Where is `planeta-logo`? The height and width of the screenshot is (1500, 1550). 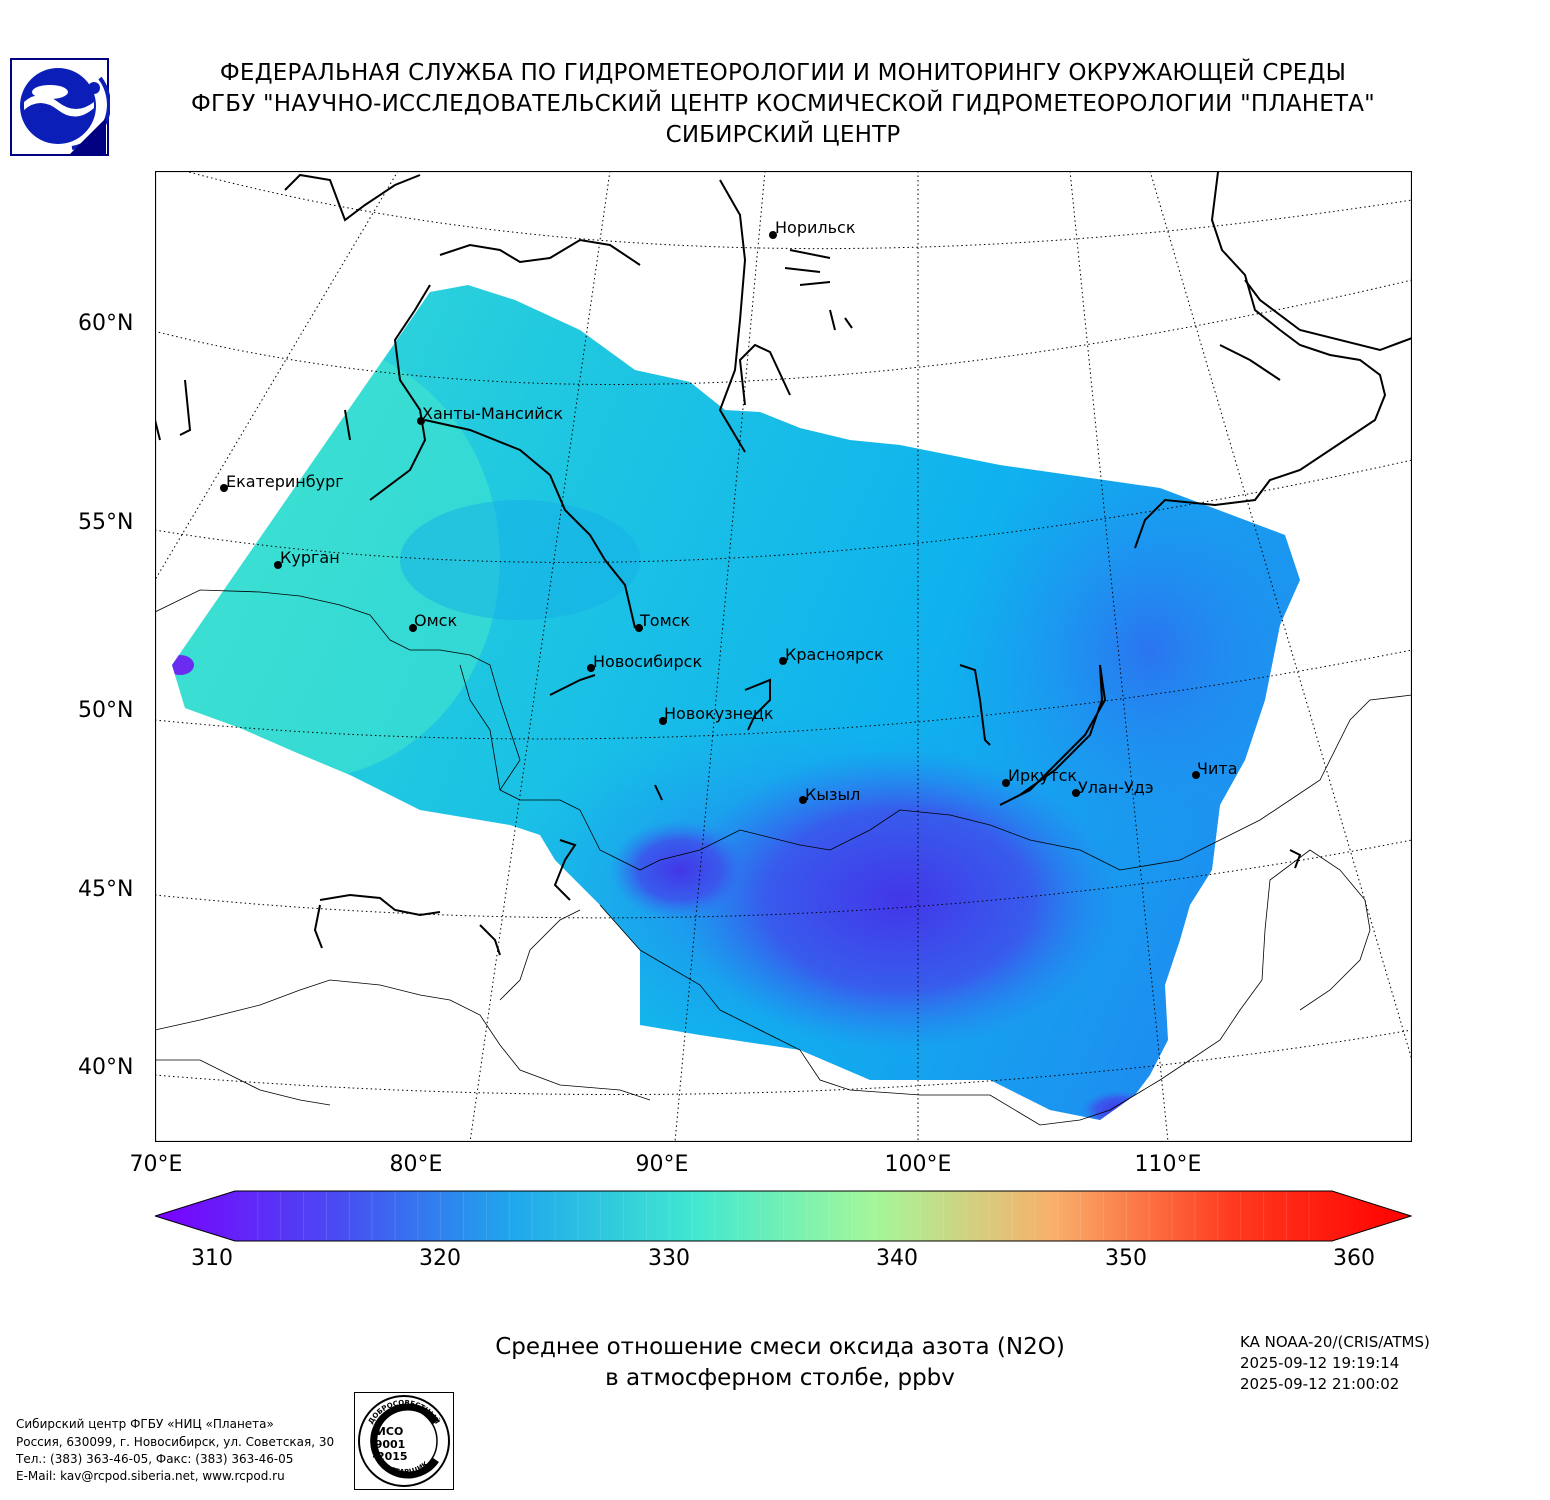 planeta-logo is located at coordinates (60, 107).